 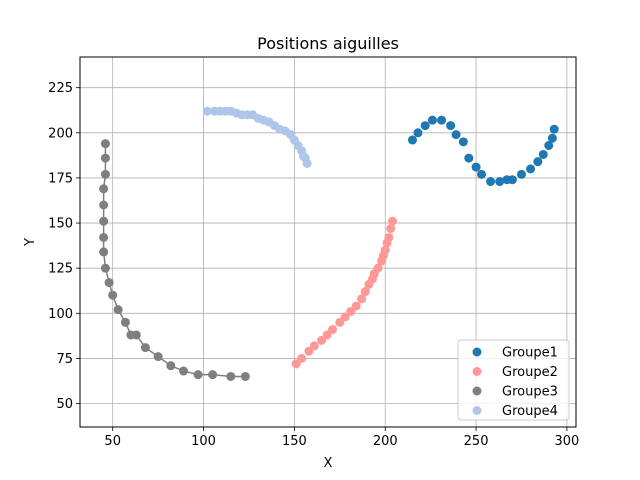 I want to click on x-axis-label: X, so click(x=328, y=463).